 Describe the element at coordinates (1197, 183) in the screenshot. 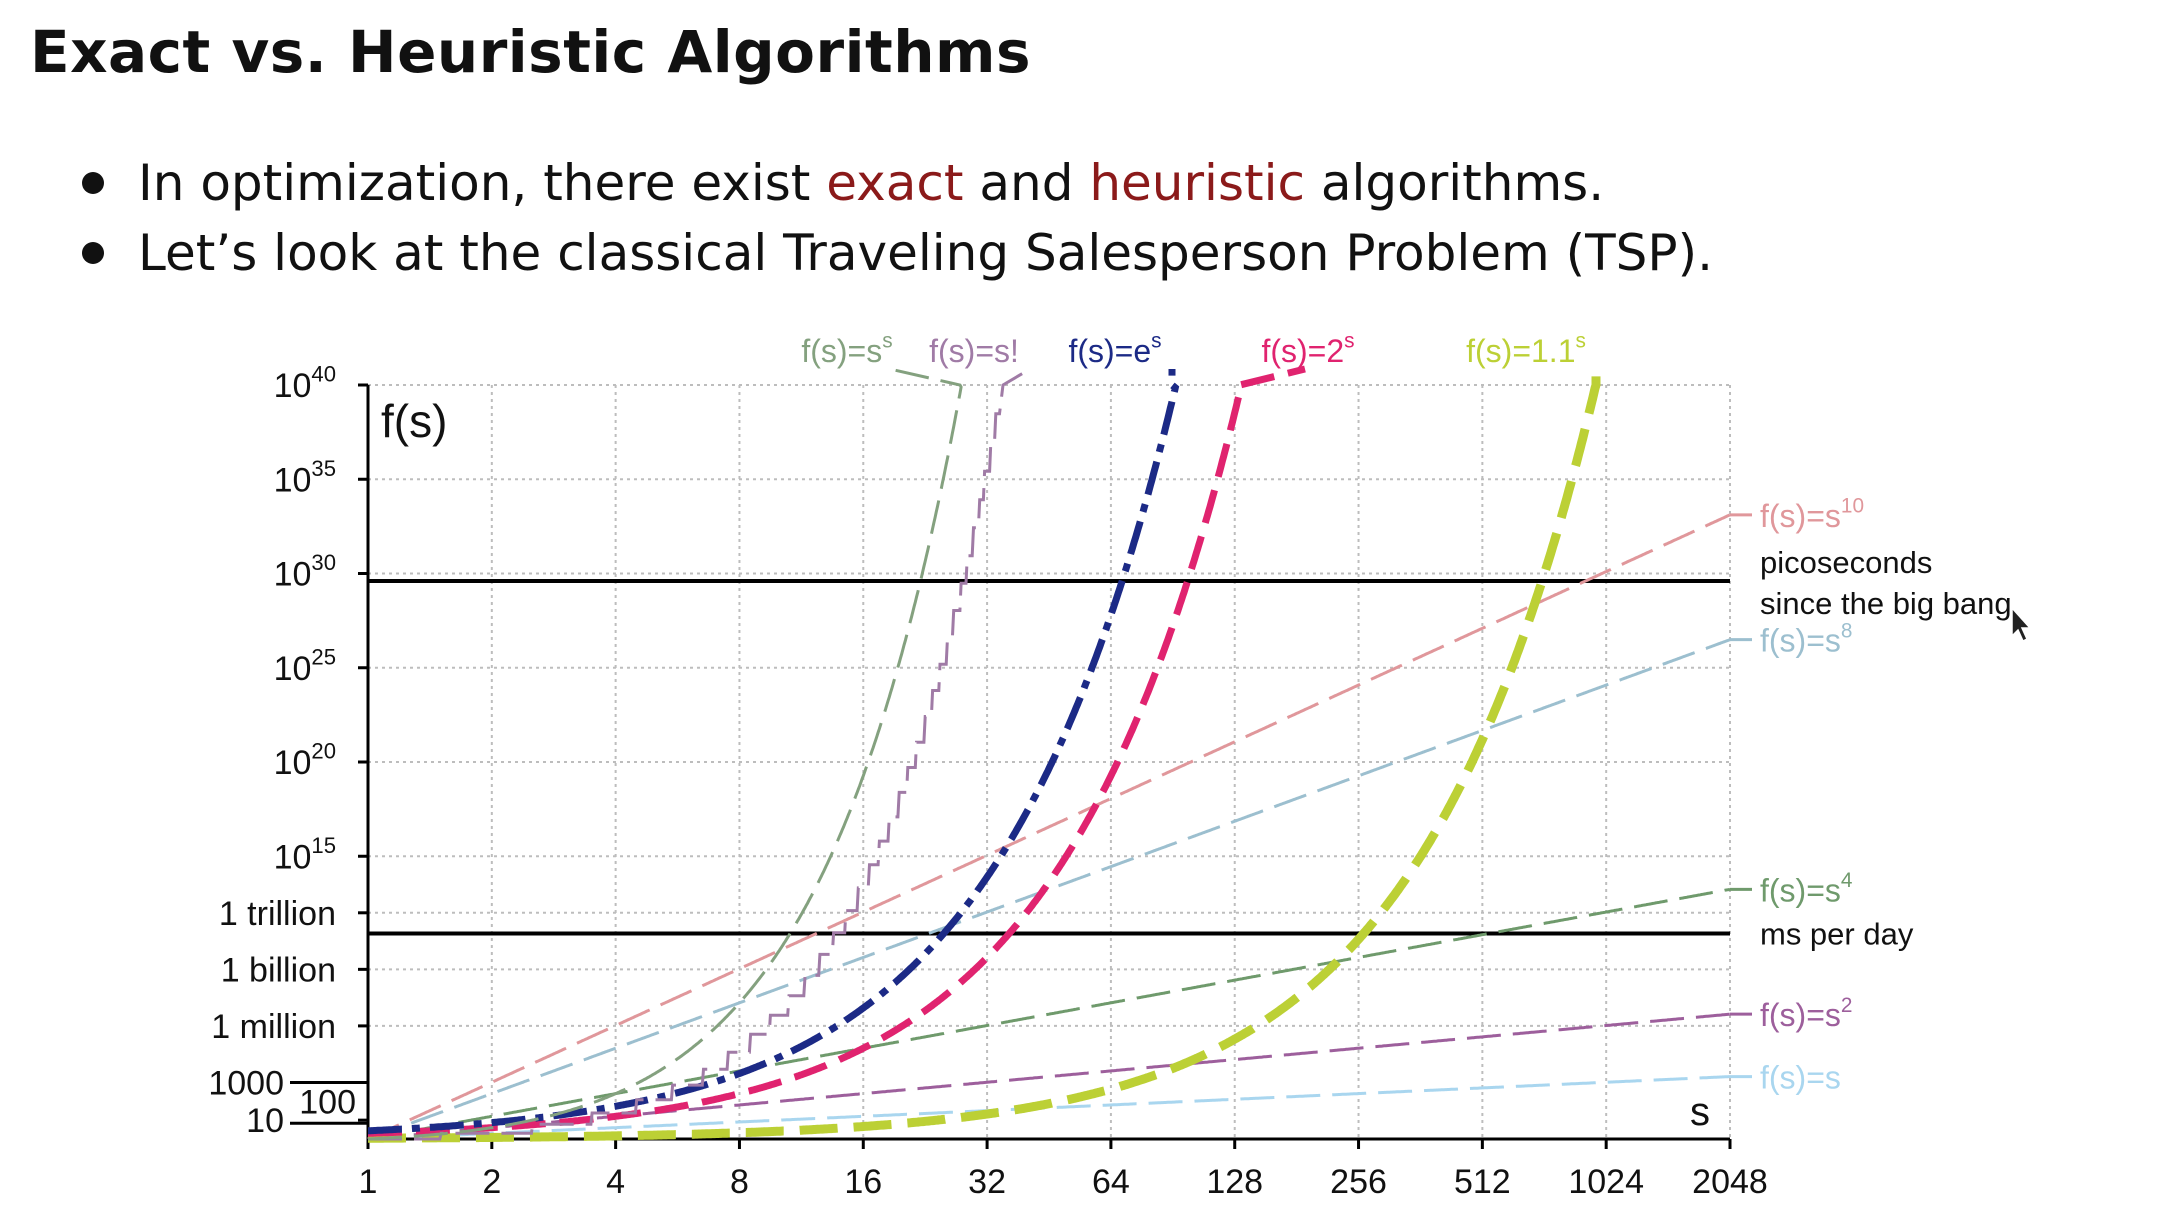

I see `highlight-heuristic: heuristic` at that location.